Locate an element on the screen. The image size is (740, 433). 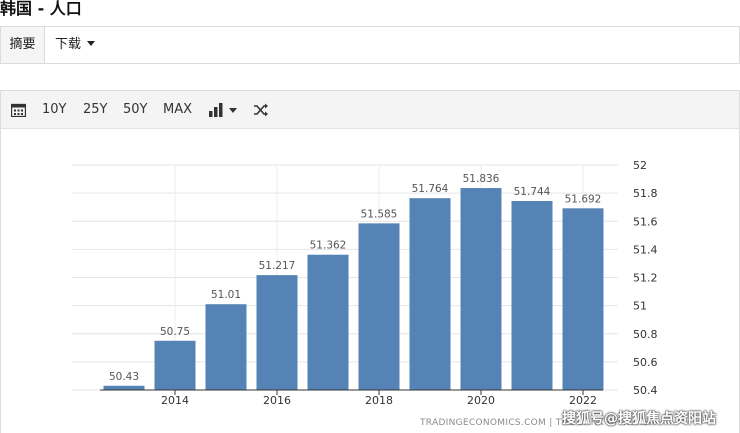
x-tick-label: 2018 is located at coordinates (379, 400).